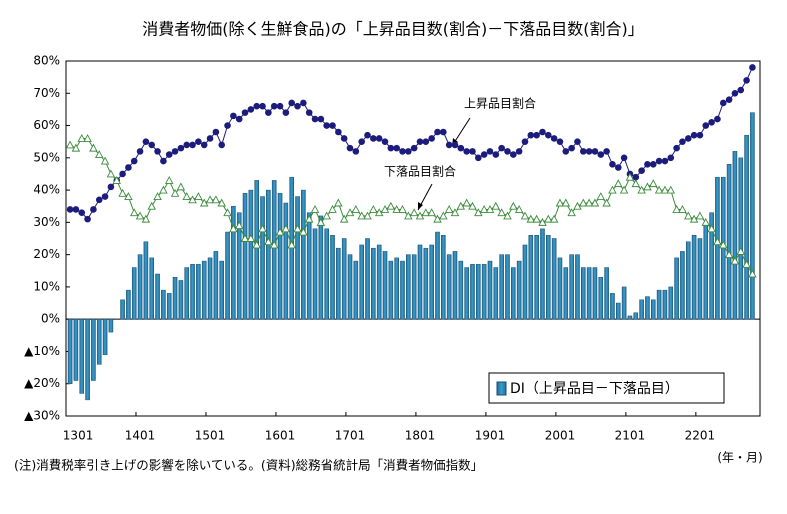  I want to click on y-tick-label: ▲30%, so click(42, 416).